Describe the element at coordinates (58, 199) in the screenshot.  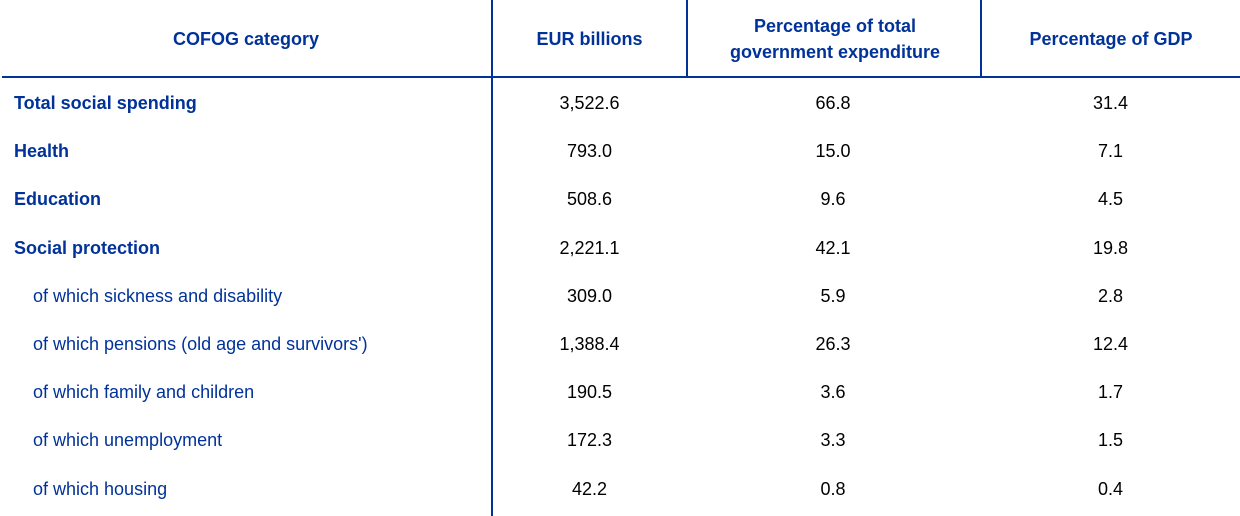
I see `row-label: Education` at that location.